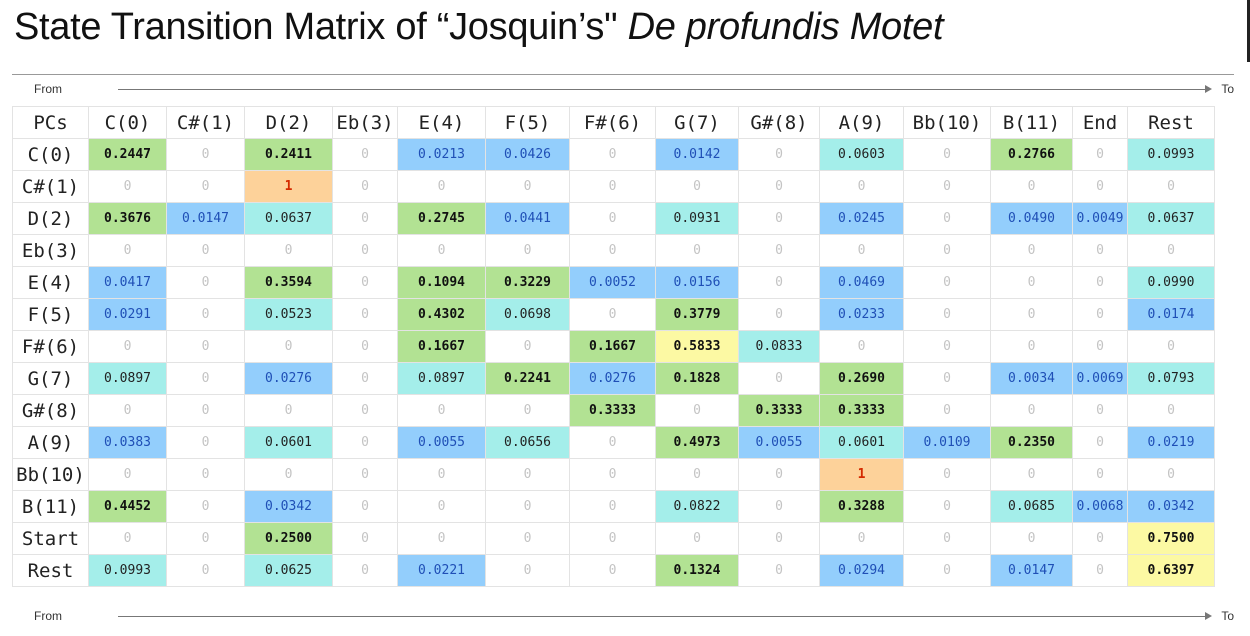  Describe the element at coordinates (861, 570) in the screenshot. I see `matrix-cell: 0.0294` at that location.